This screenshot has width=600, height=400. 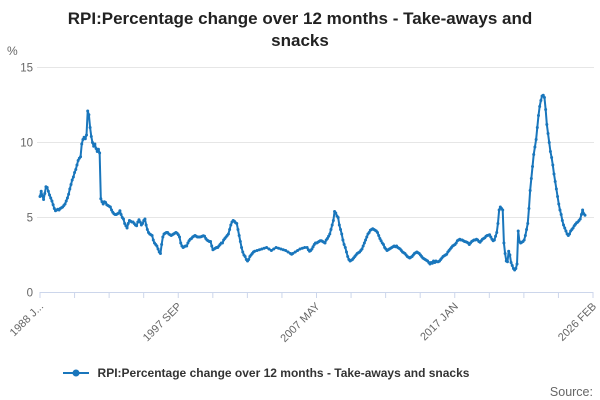 What do you see at coordinates (577, 322) in the screenshot?
I see `x-tick-label: 2026 FEB` at bounding box center [577, 322].